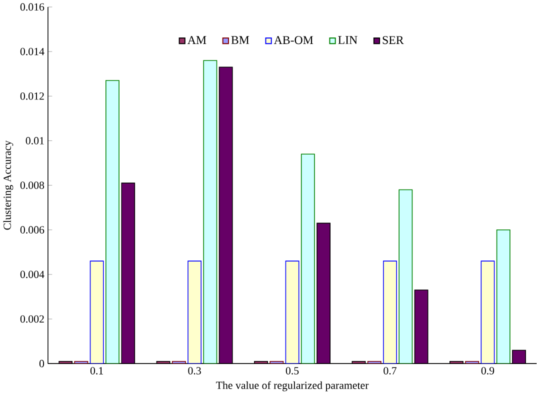 This screenshot has width=537, height=395. Describe the element at coordinates (41, 364) in the screenshot. I see `y-tick-label: 0` at that location.